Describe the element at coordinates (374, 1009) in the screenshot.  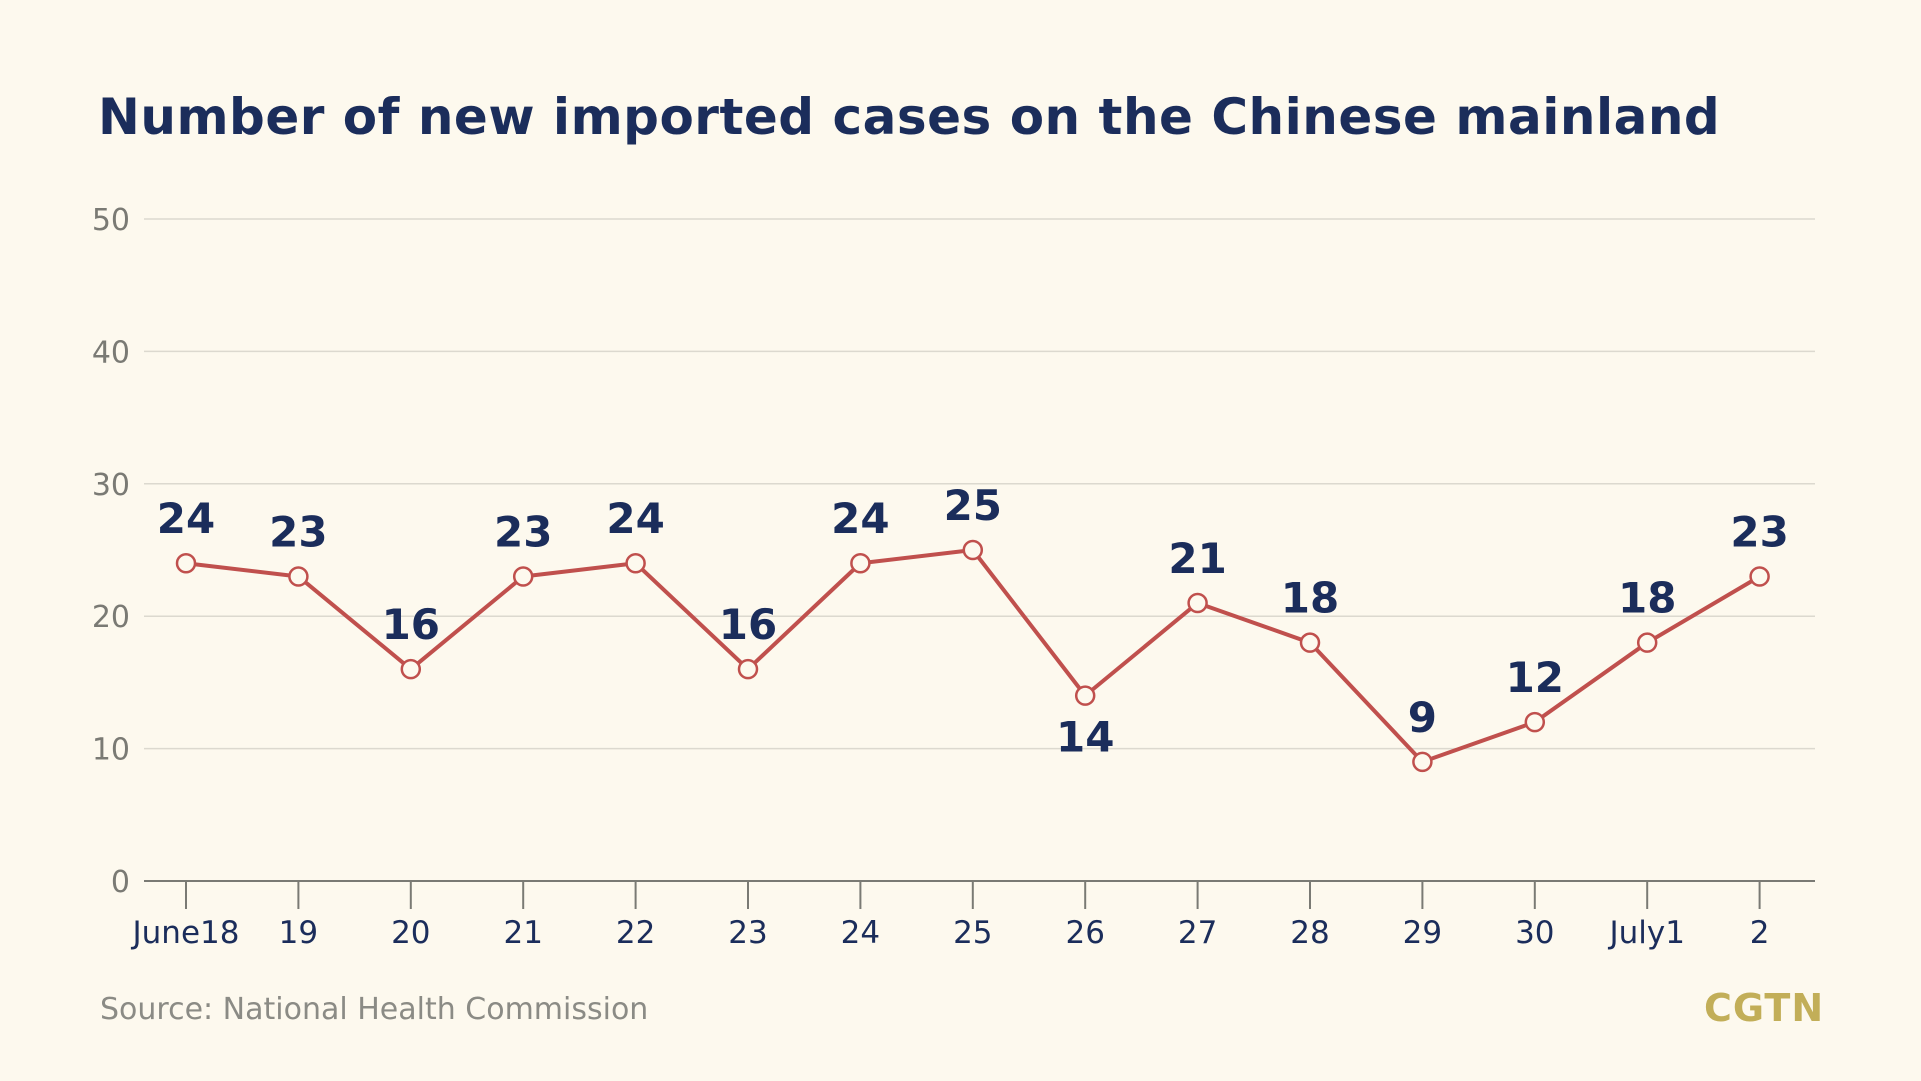
I see `source-note: Source: National Health Commission` at that location.